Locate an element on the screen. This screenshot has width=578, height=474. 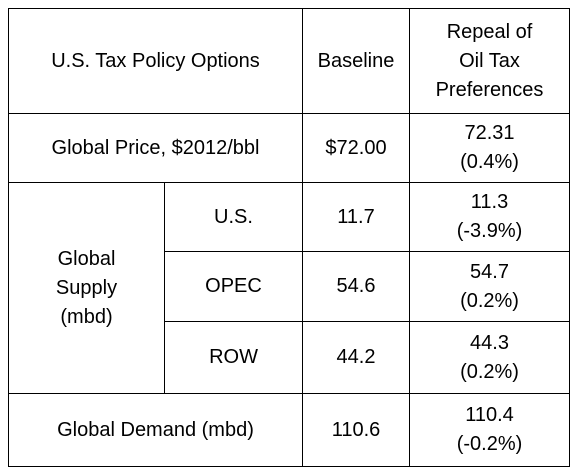
supply-region-opec-label: OPEC is located at coordinates (233, 286).